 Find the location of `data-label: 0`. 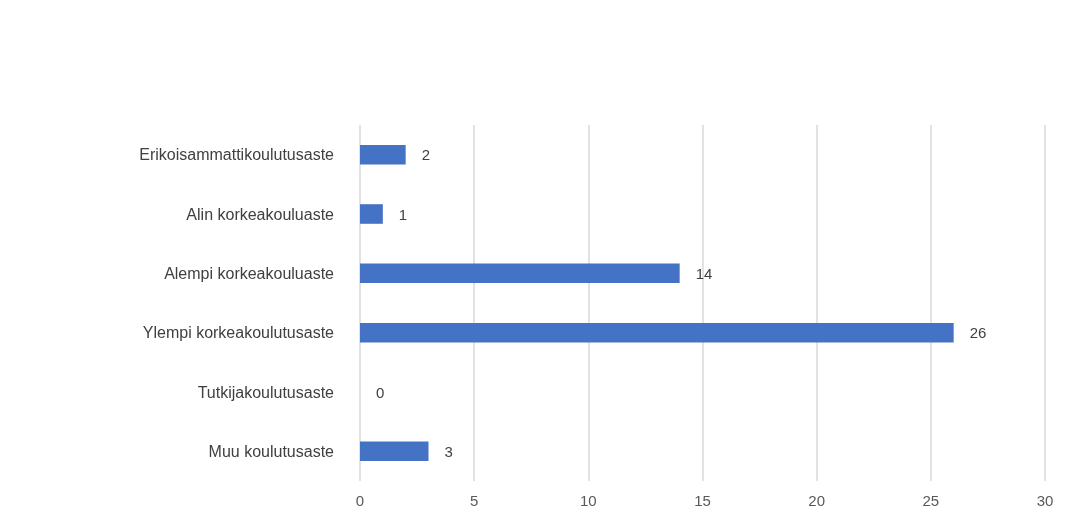

data-label: 0 is located at coordinates (380, 392).